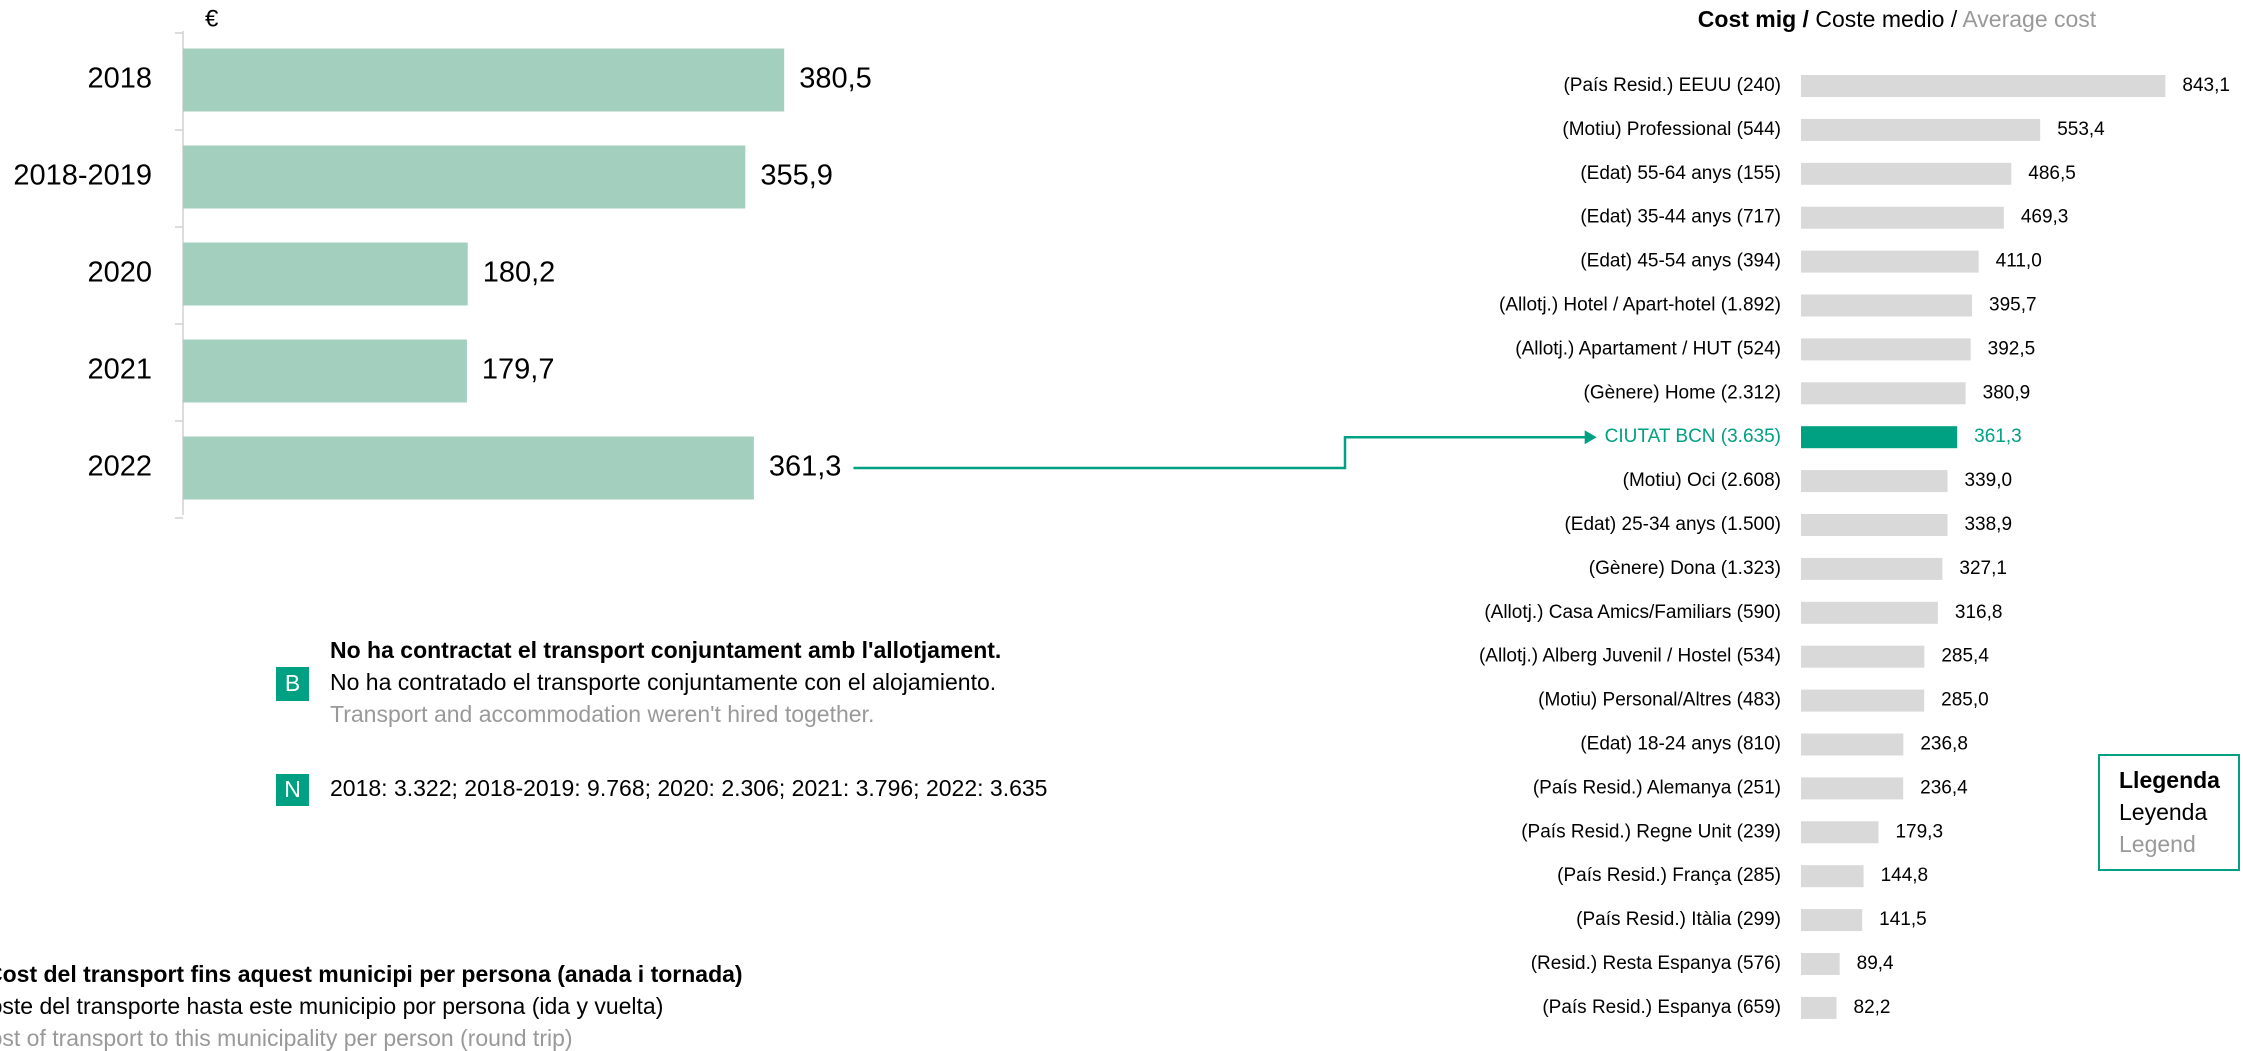 This screenshot has width=2243, height=1051. What do you see at coordinates (796, 176) in the screenshot?
I see `value-label: 355,9` at bounding box center [796, 176].